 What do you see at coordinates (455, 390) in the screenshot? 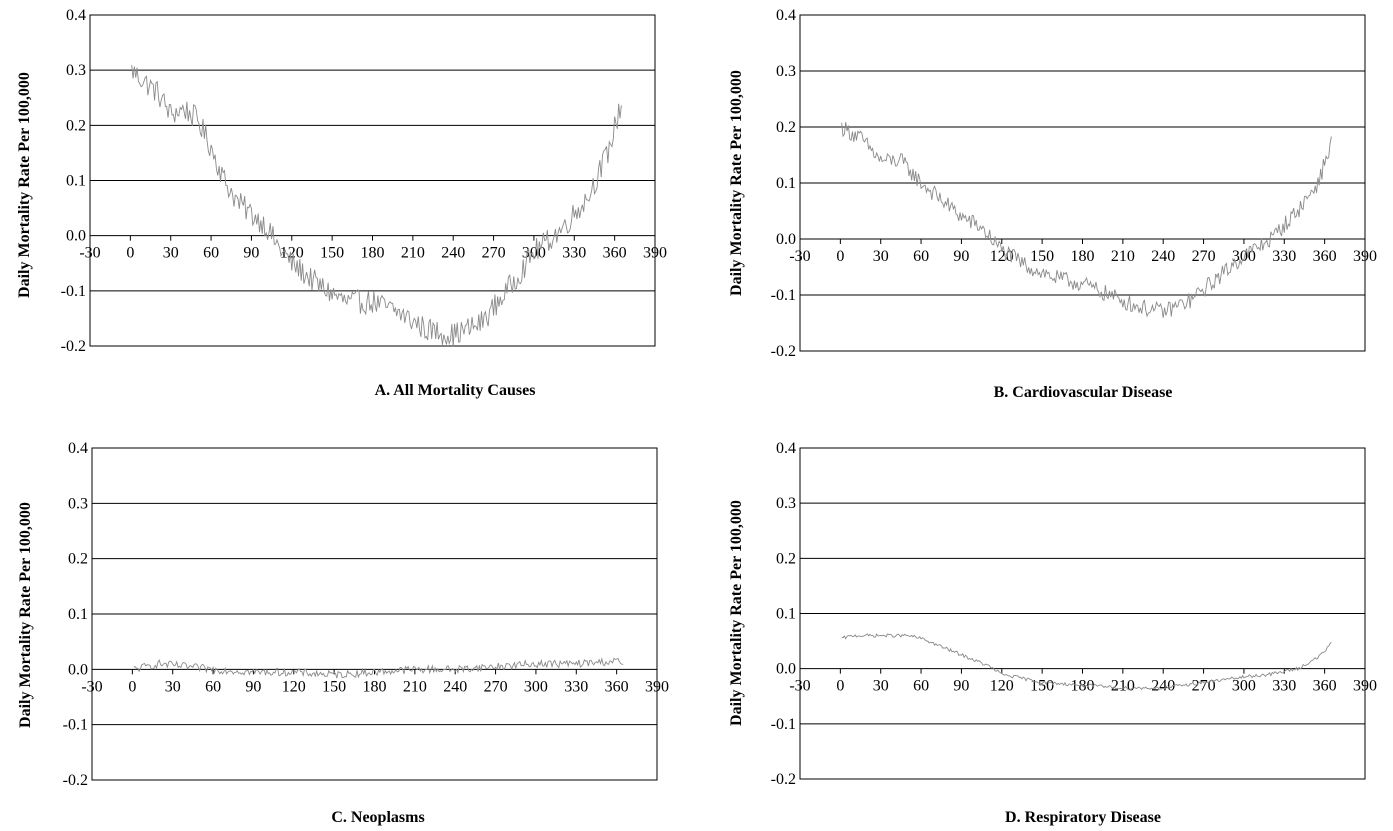
I see `panel-caption: A. All Mortality Causes` at bounding box center [455, 390].